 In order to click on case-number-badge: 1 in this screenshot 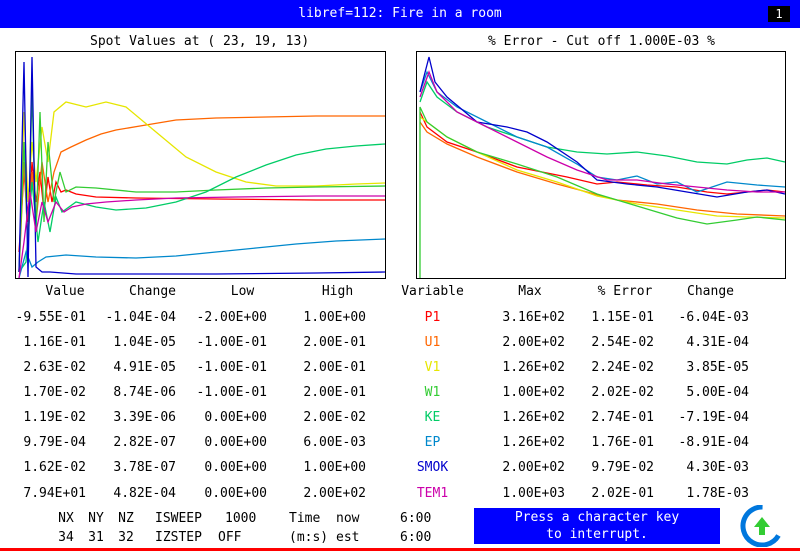, I will do `click(779, 14)`.